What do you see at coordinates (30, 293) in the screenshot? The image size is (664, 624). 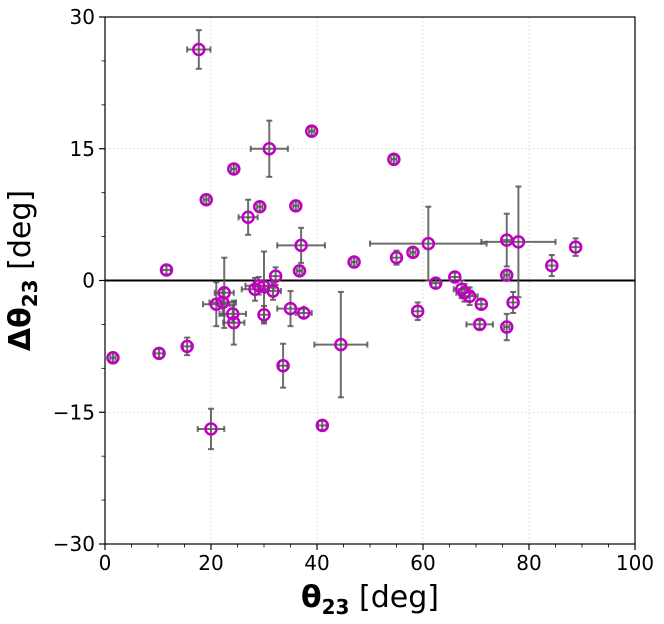 I see `y-axis-label-subscript: 23` at bounding box center [30, 293].